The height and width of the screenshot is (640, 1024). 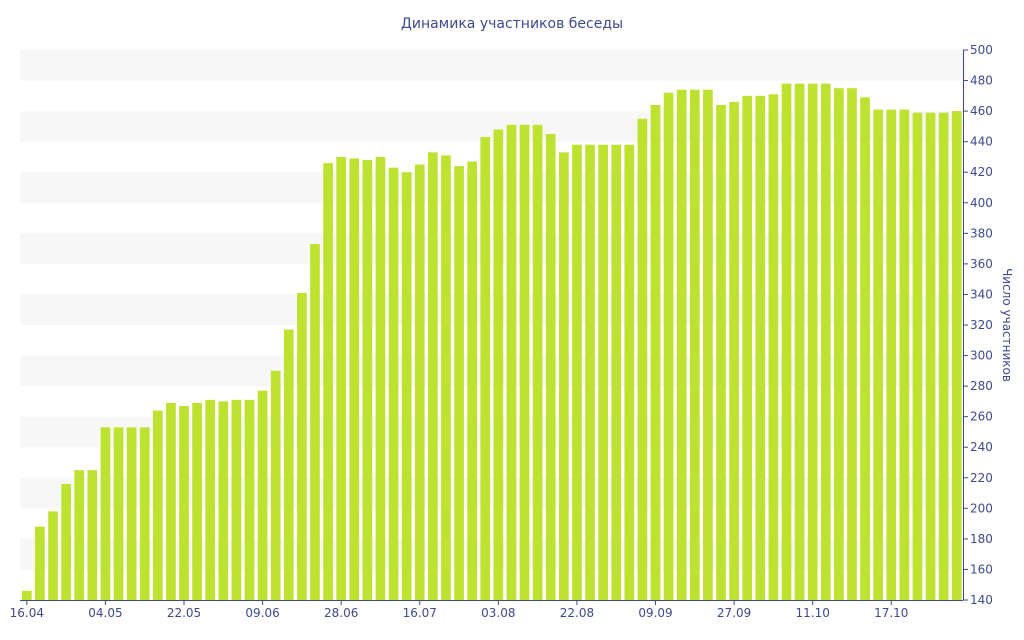 I want to click on y-tick-label: 220, so click(x=981, y=478).